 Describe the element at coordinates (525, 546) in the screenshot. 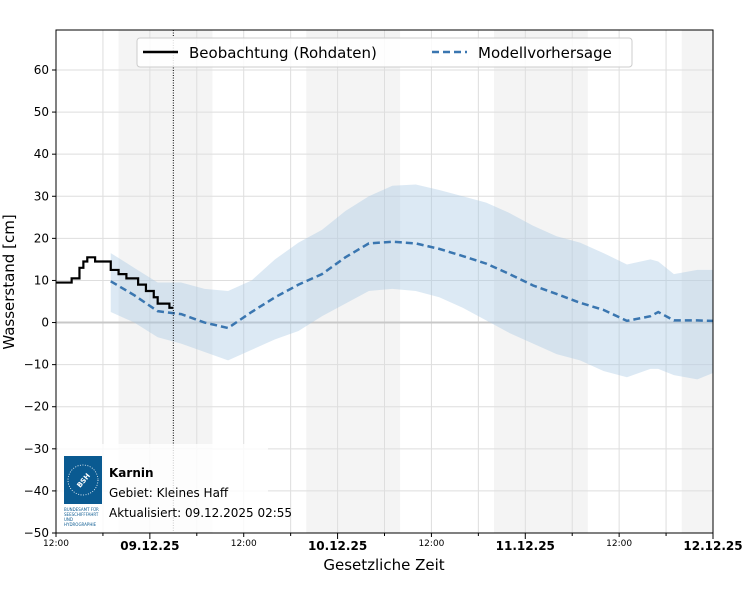

I see `x-tick-label: 11.12.25` at that location.